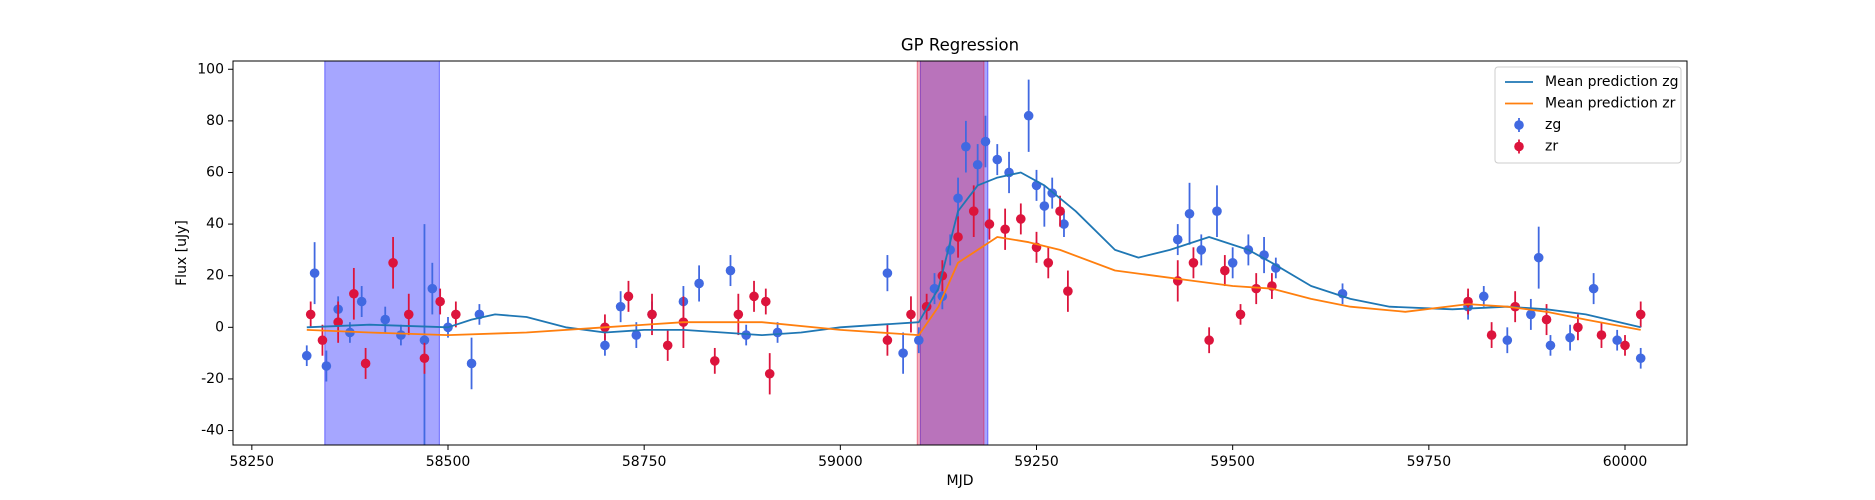 Image resolution: width=1875 pixels, height=500 pixels. I want to click on y-tick-label: 40, so click(215, 224).